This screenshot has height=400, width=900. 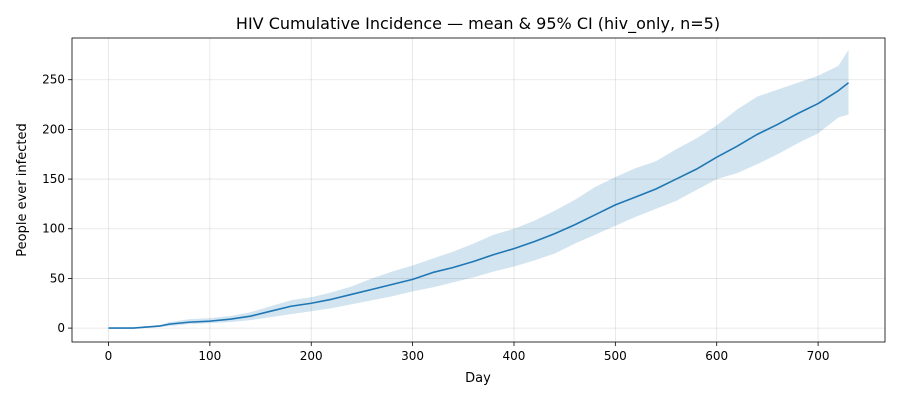 What do you see at coordinates (412, 356) in the screenshot?
I see `x-tick-label: 300` at bounding box center [412, 356].